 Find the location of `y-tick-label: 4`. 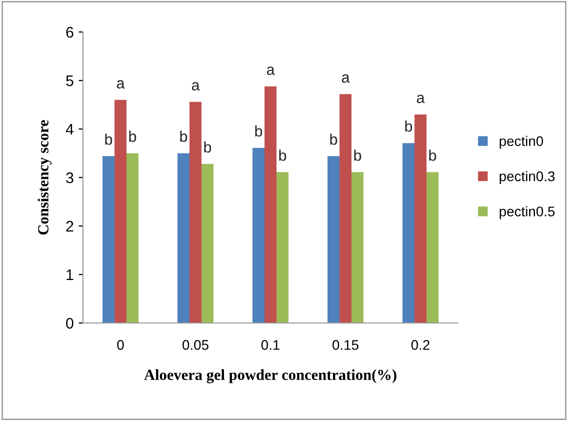

y-tick-label: 4 is located at coordinates (70, 129).